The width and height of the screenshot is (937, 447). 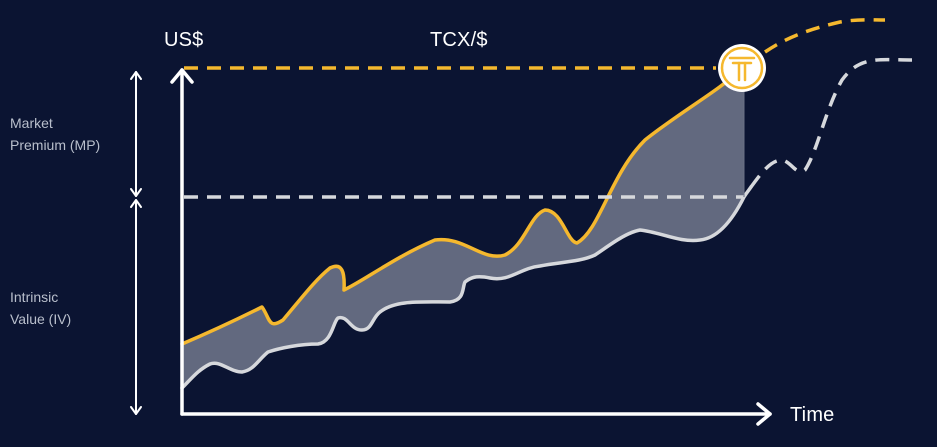 I want to click on y-axis-arrowhead, so click(x=182, y=76).